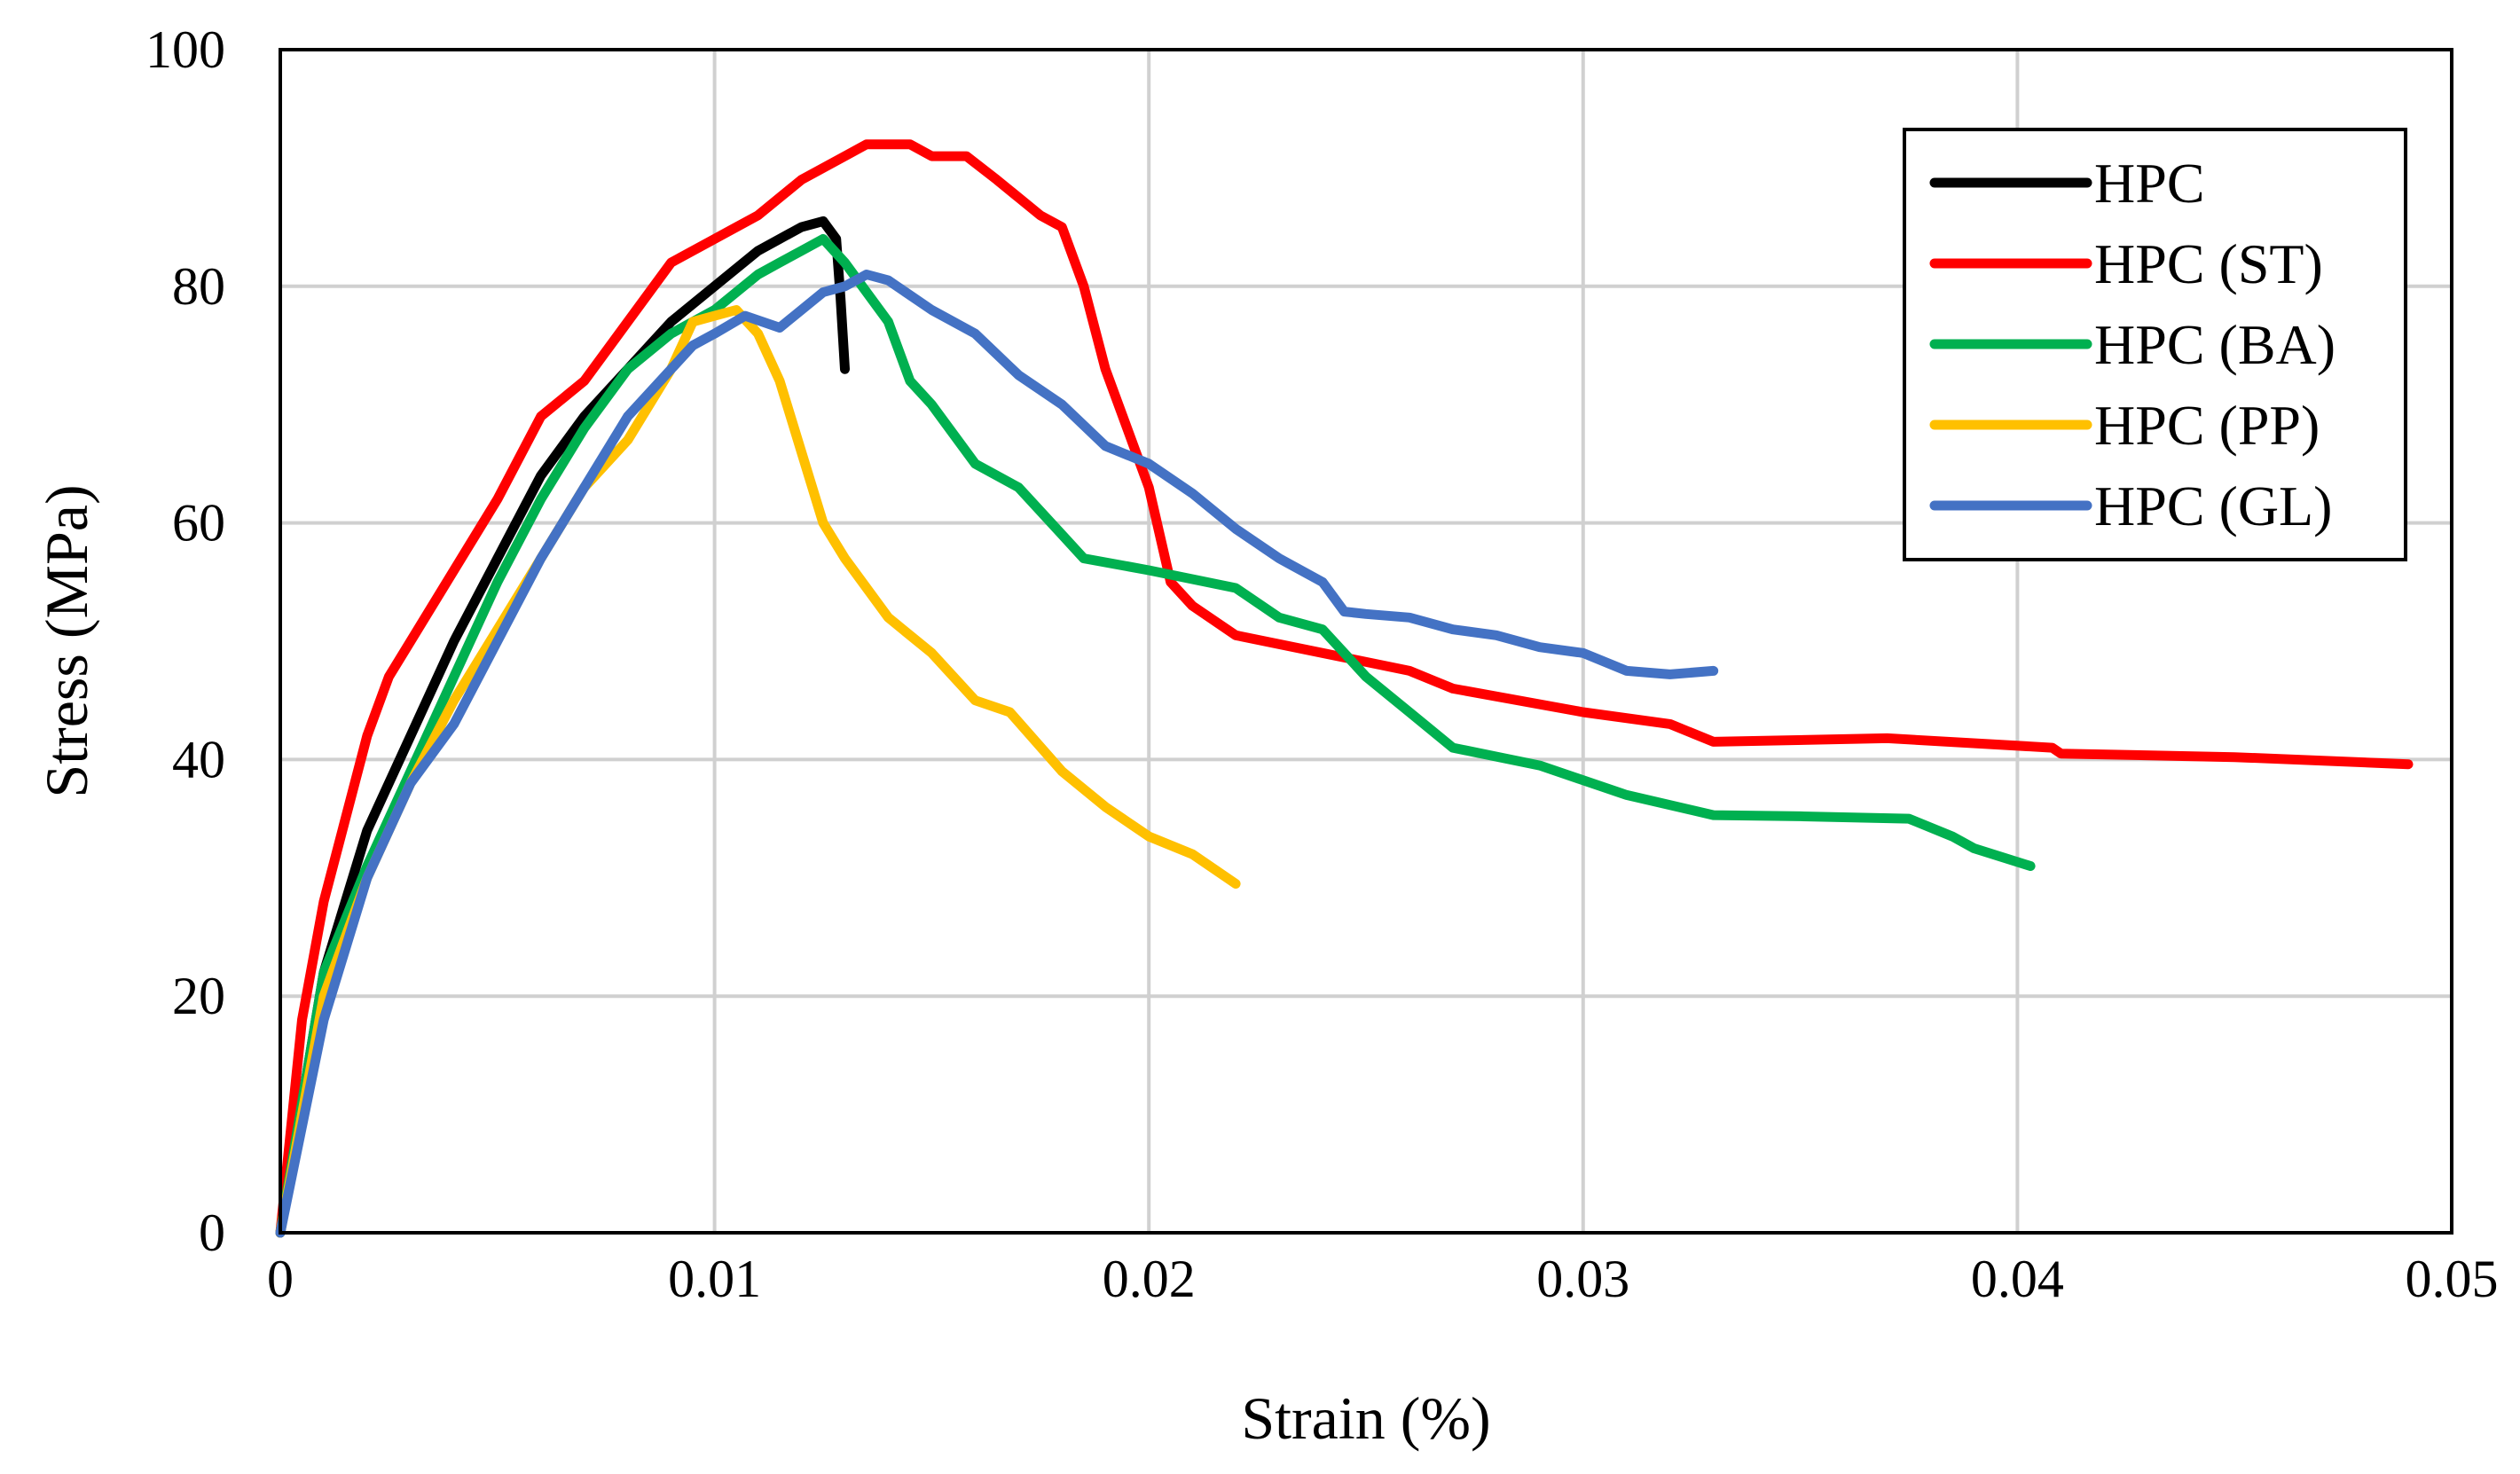 This screenshot has height=1474, width=2520. Describe the element at coordinates (280, 1279) in the screenshot. I see `x-tick-label: 0` at that location.